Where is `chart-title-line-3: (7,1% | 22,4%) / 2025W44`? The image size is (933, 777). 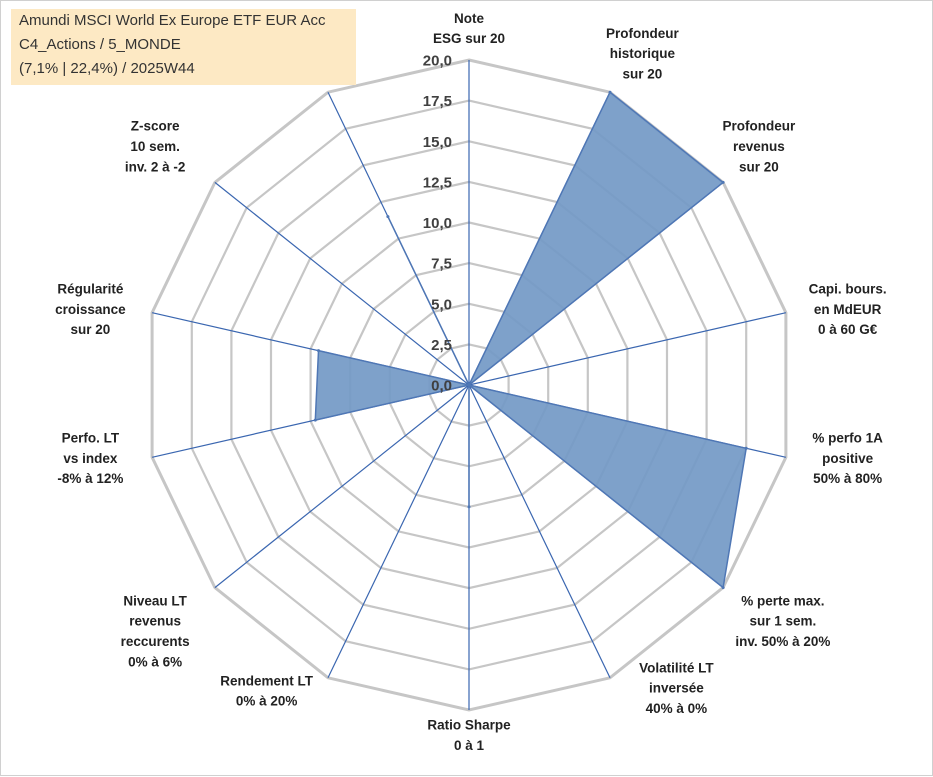
chart-title-line-3: (7,1% | 22,4%) / 2025W44 is located at coordinates (107, 68).